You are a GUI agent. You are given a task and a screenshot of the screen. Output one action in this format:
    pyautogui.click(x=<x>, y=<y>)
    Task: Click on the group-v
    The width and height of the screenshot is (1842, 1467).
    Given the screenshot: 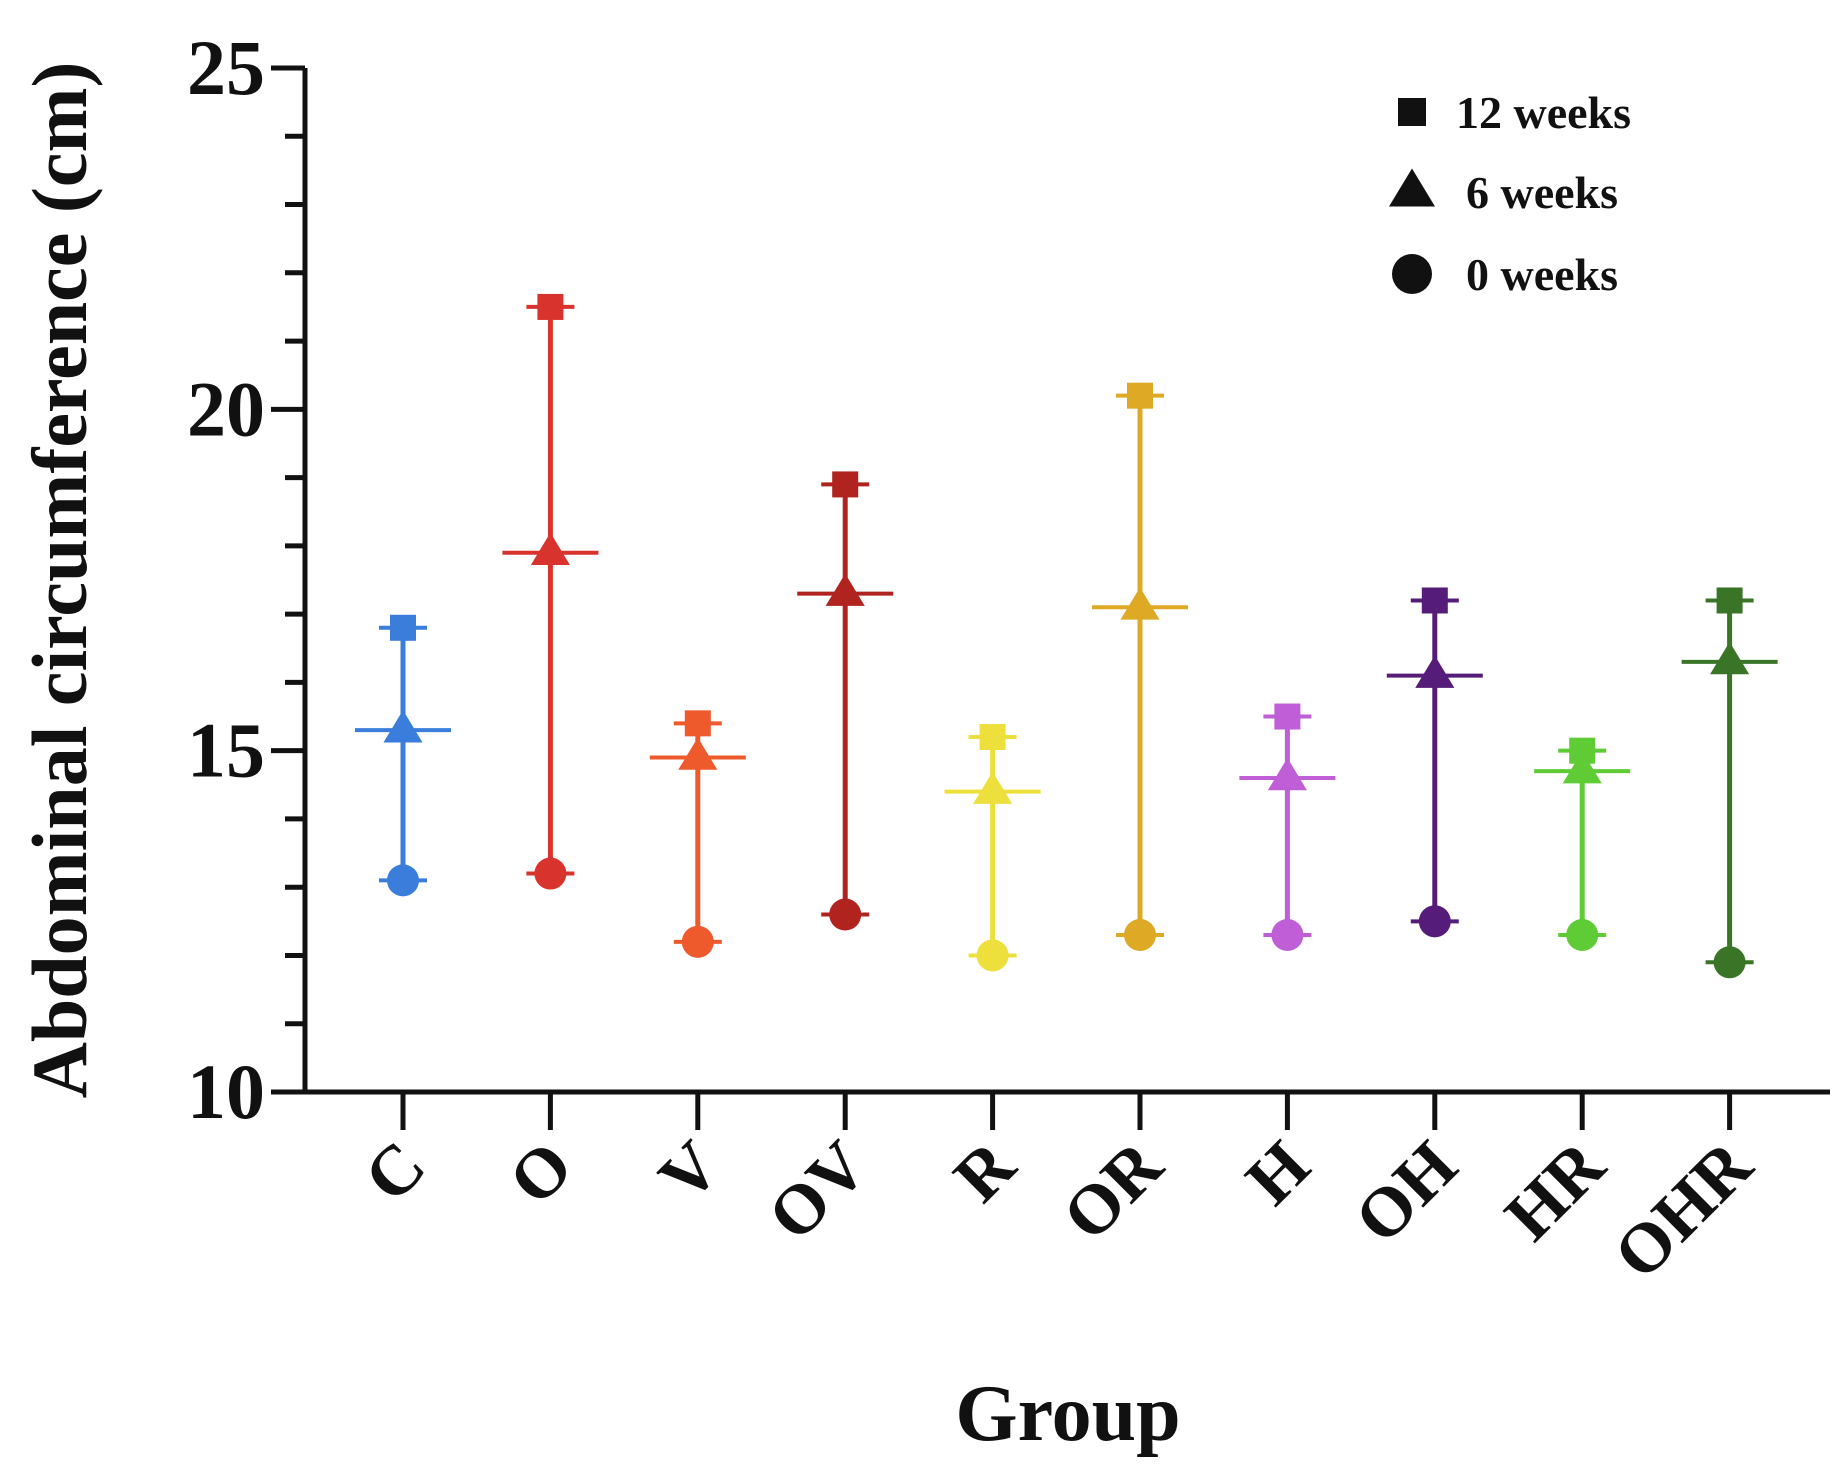 What is the action you would take?
    pyautogui.click(x=697, y=834)
    